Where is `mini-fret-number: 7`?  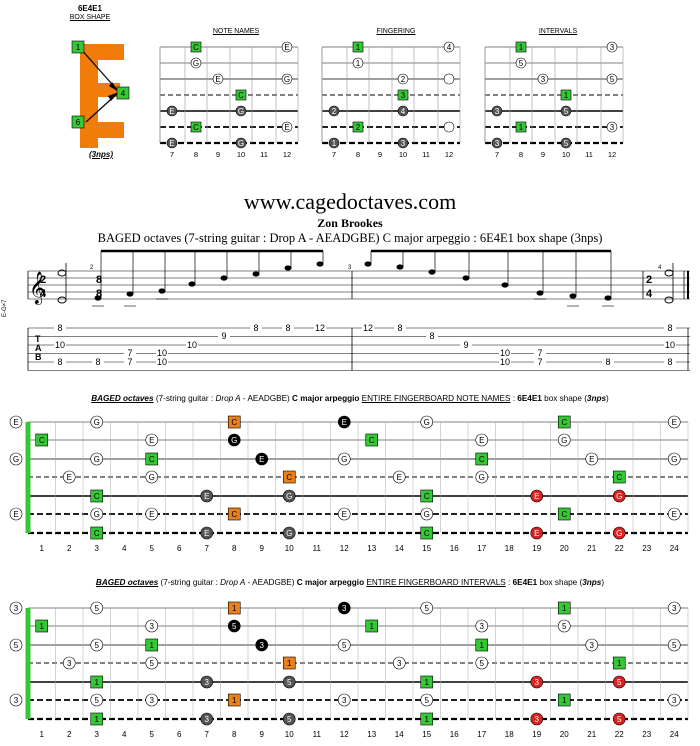
mini-fret-number: 7 is located at coordinates (172, 154).